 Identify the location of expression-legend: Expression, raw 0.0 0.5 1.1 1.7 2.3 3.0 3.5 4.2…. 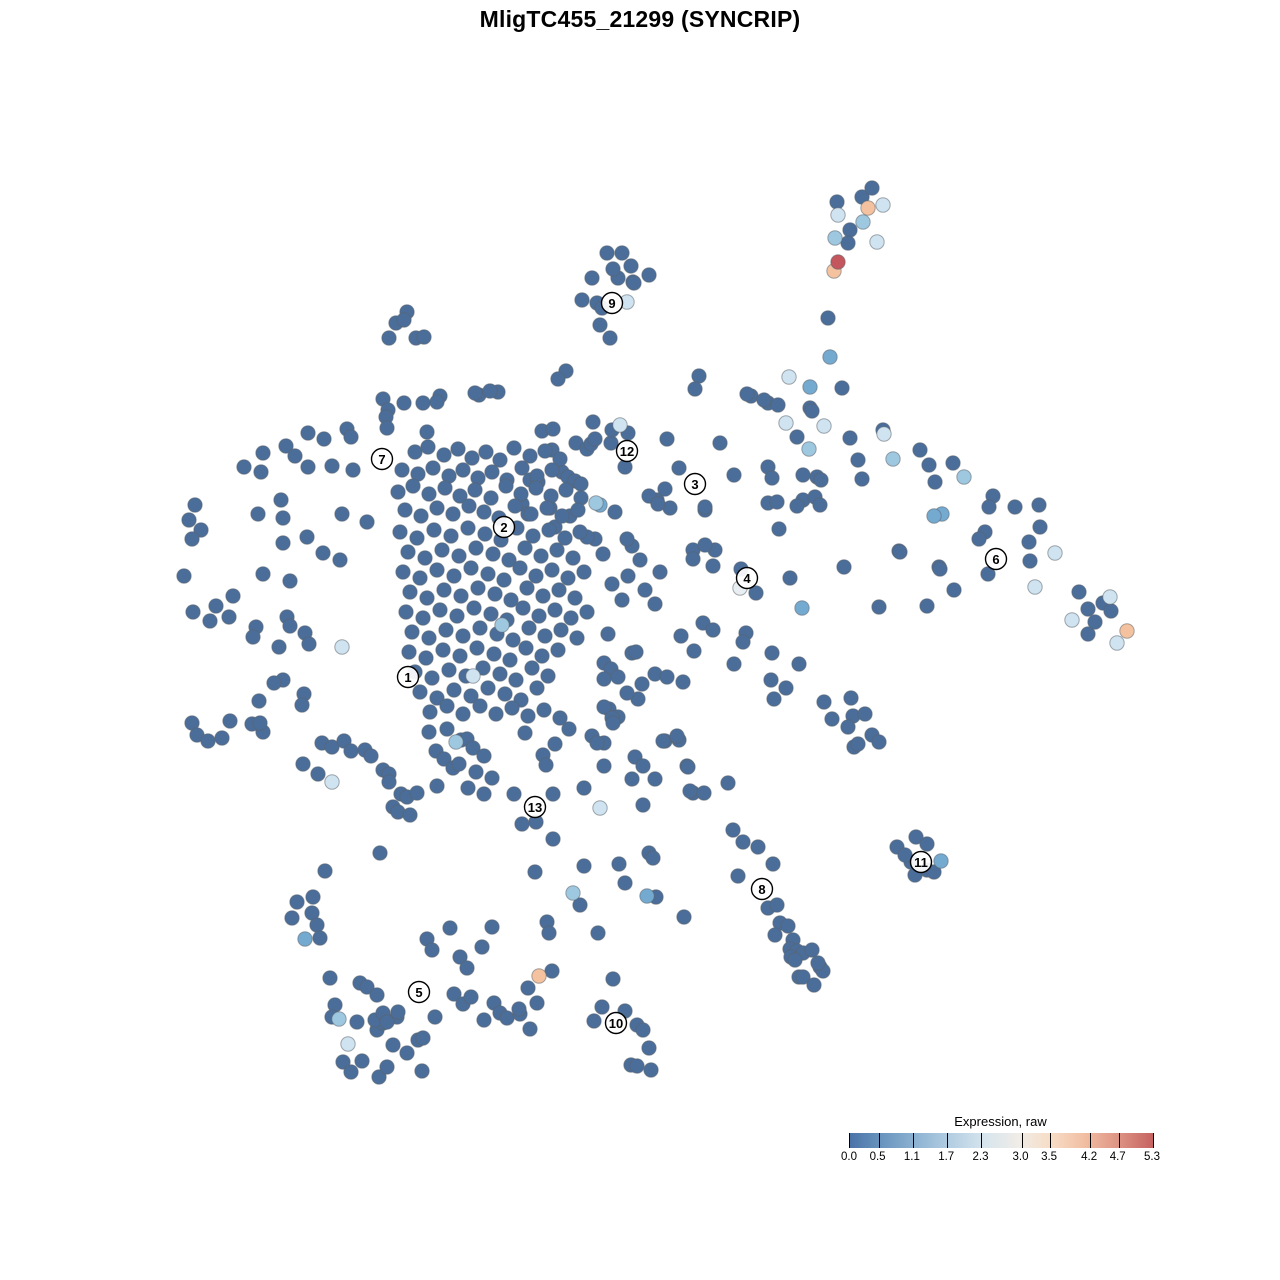
(1000, 1140).